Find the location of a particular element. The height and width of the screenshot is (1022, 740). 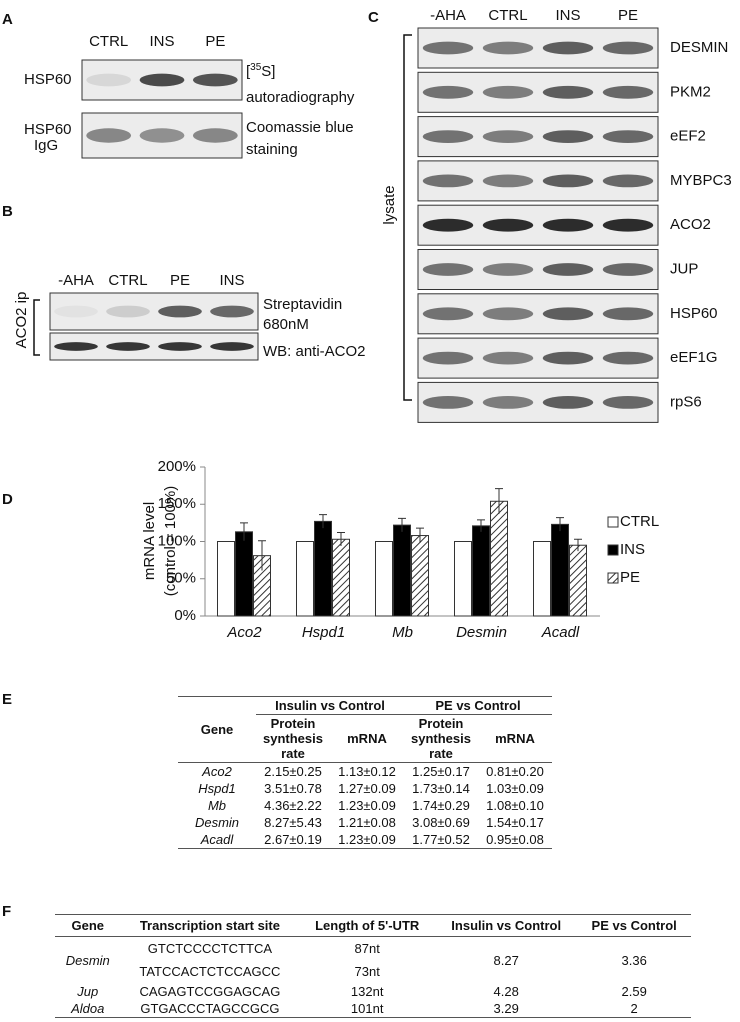

subheader-cell: Protein synthesis rate is located at coordinates (441, 738).